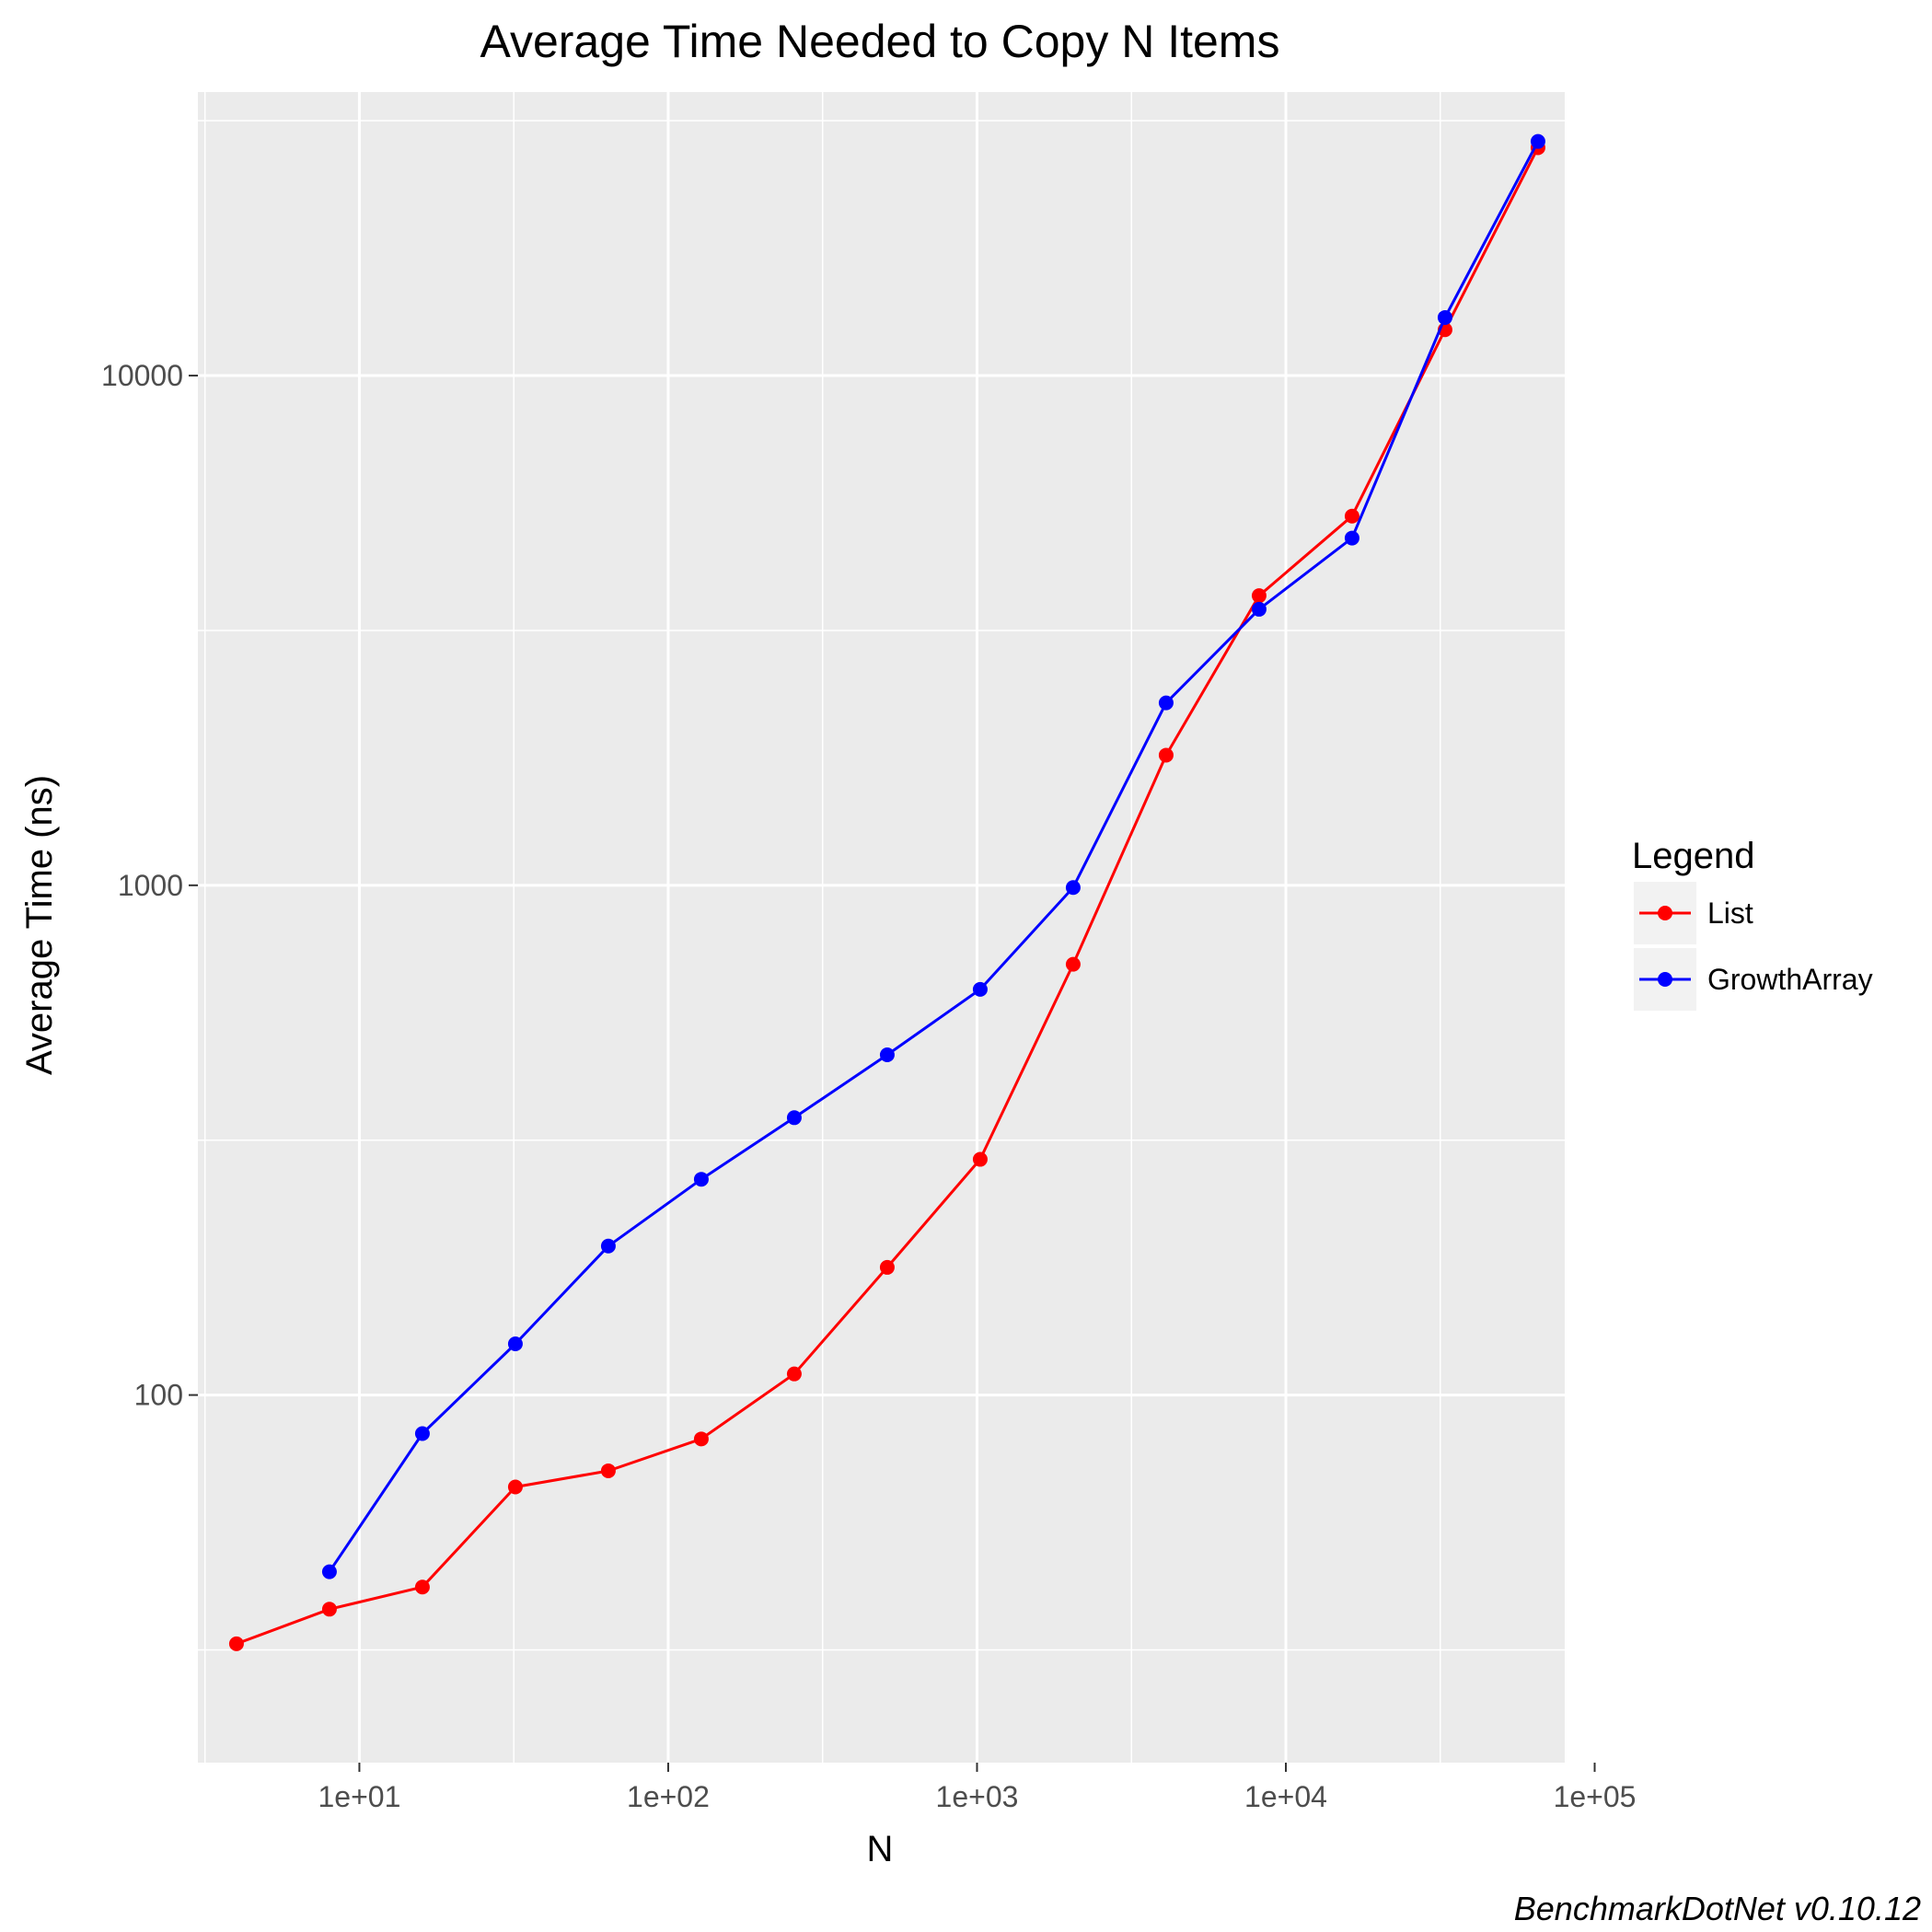 This screenshot has width=1932, height=1932. What do you see at coordinates (1754, 946) in the screenshot?
I see `legend-items: List GrowthArray` at bounding box center [1754, 946].